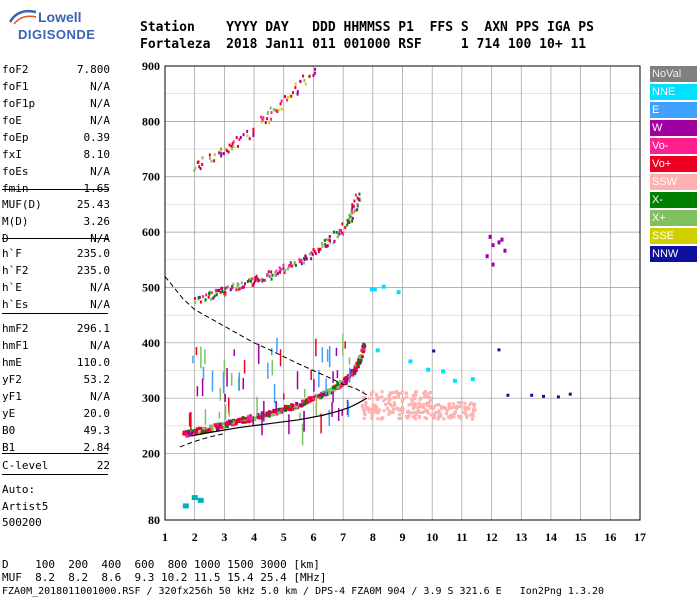  Describe the element at coordinates (15, 221) in the screenshot. I see `param-name: M(D)` at that location.